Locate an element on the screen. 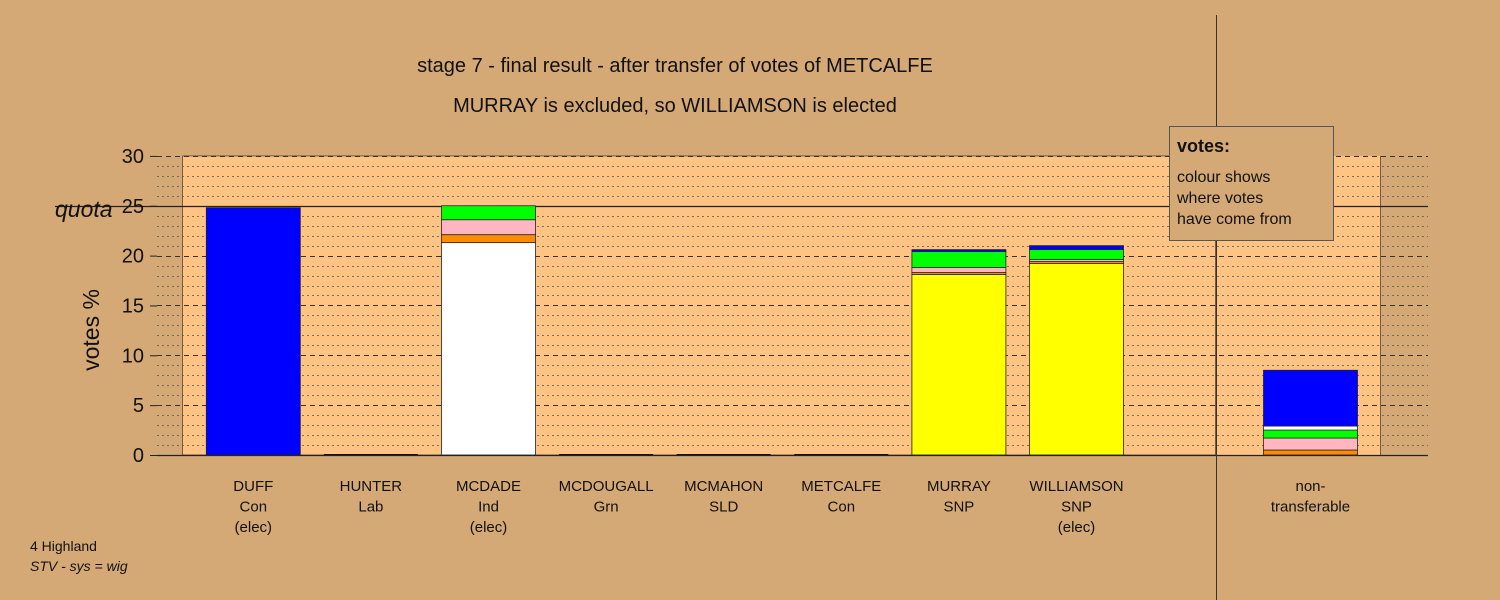 The width and height of the screenshot is (1500, 600). candidate-name: MURRAY is located at coordinates (959, 486).